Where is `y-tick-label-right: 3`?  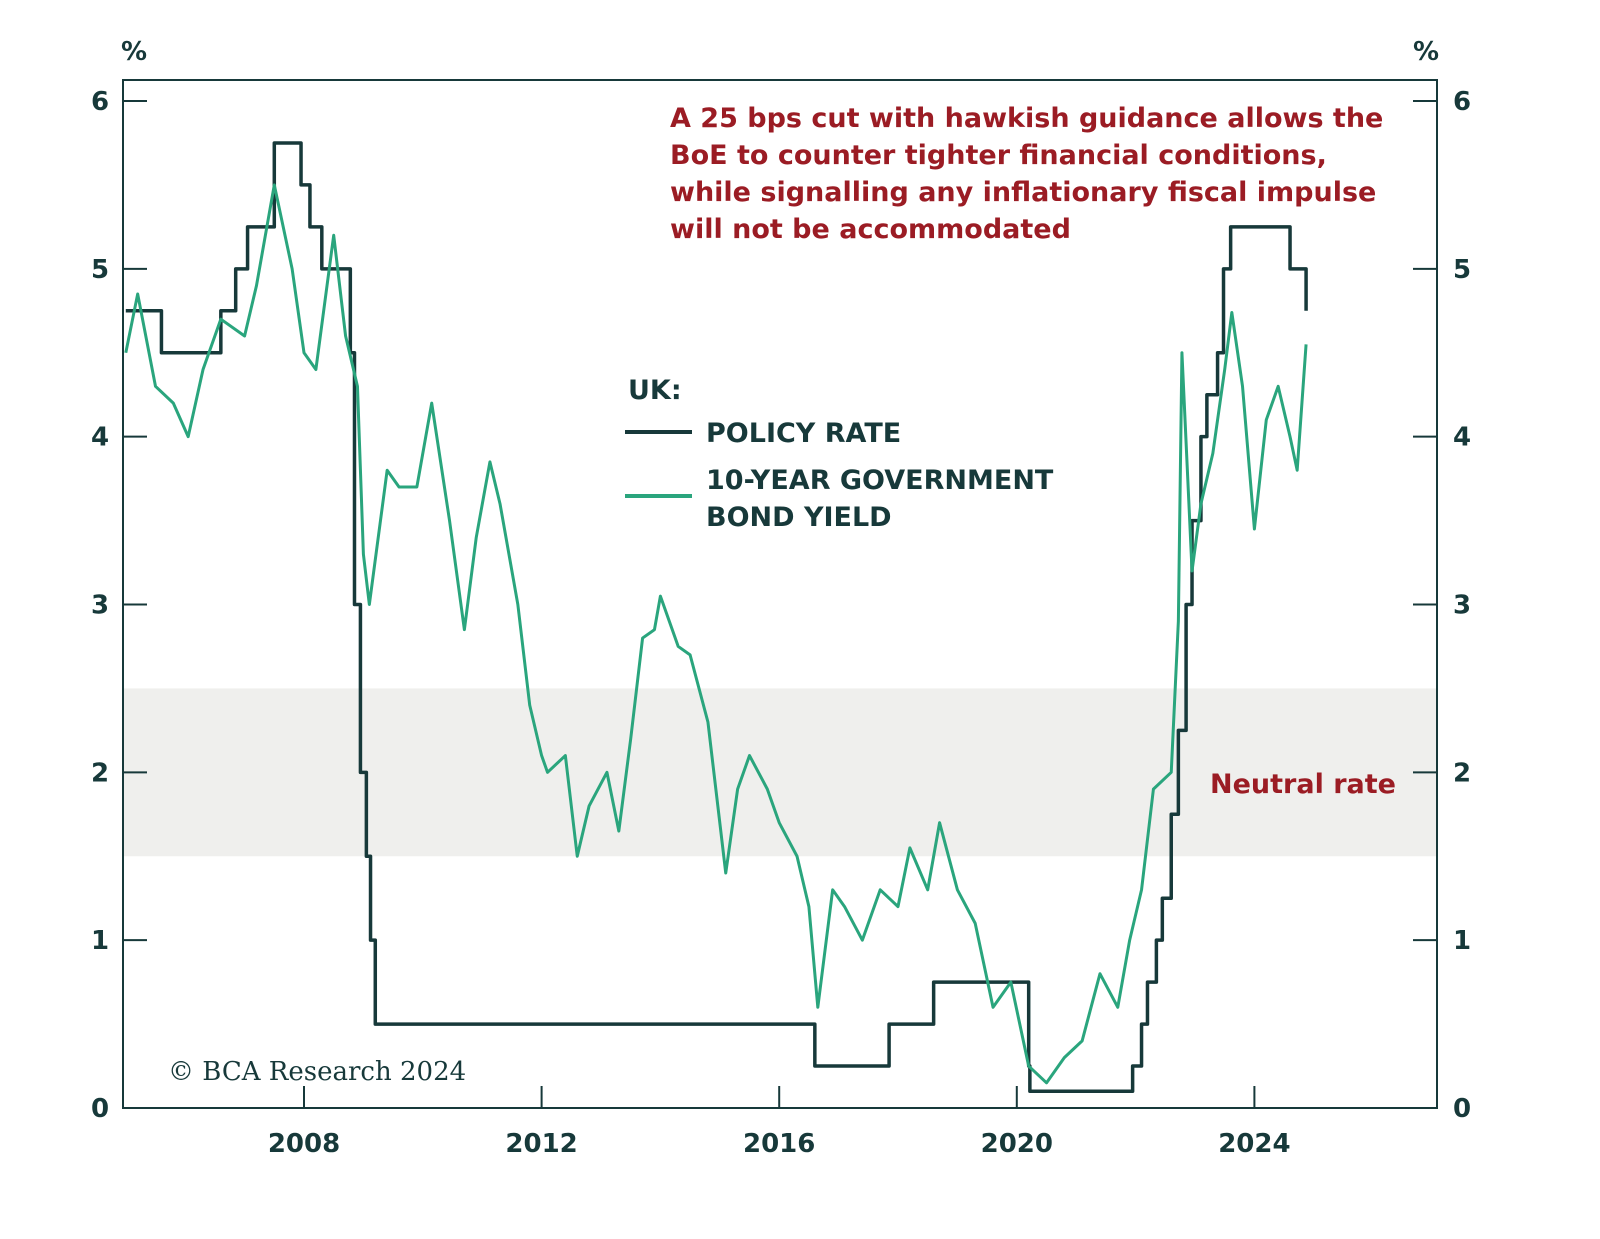 y-tick-label-right: 3 is located at coordinates (1462, 606).